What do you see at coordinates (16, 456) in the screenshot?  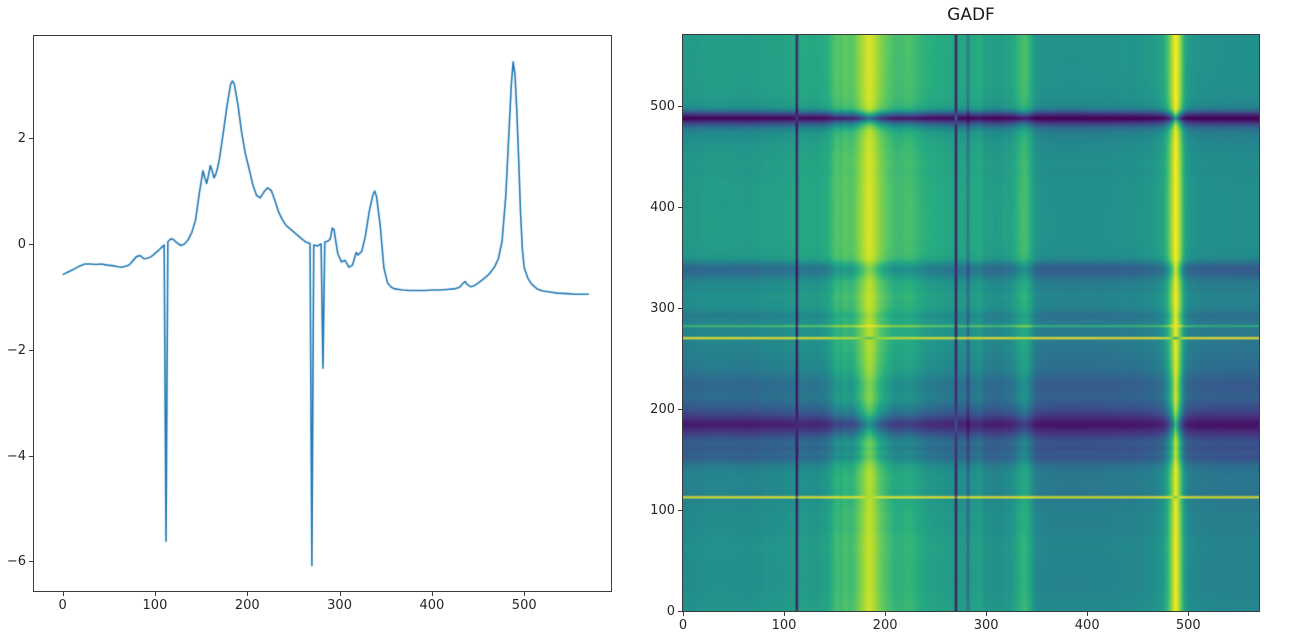 I see `y-tick-label: −4` at bounding box center [16, 456].